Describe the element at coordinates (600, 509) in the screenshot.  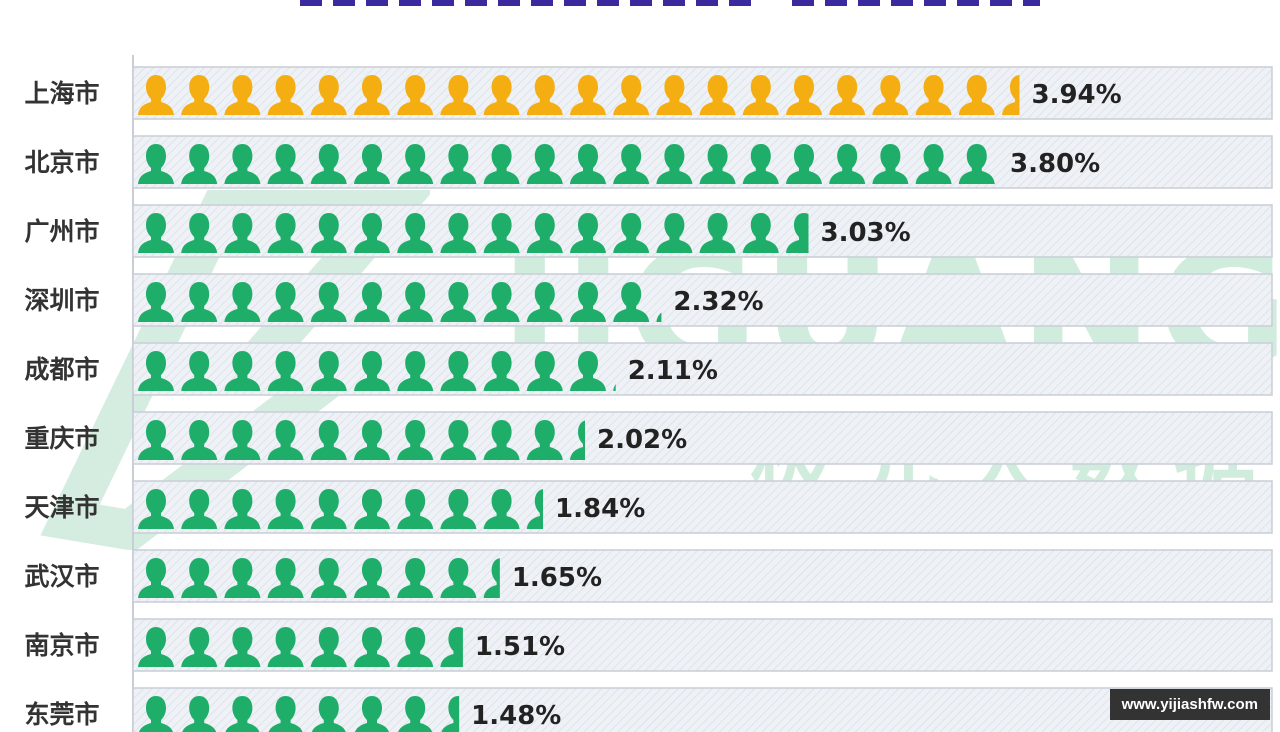
I see `value-label: 1.84%` at that location.